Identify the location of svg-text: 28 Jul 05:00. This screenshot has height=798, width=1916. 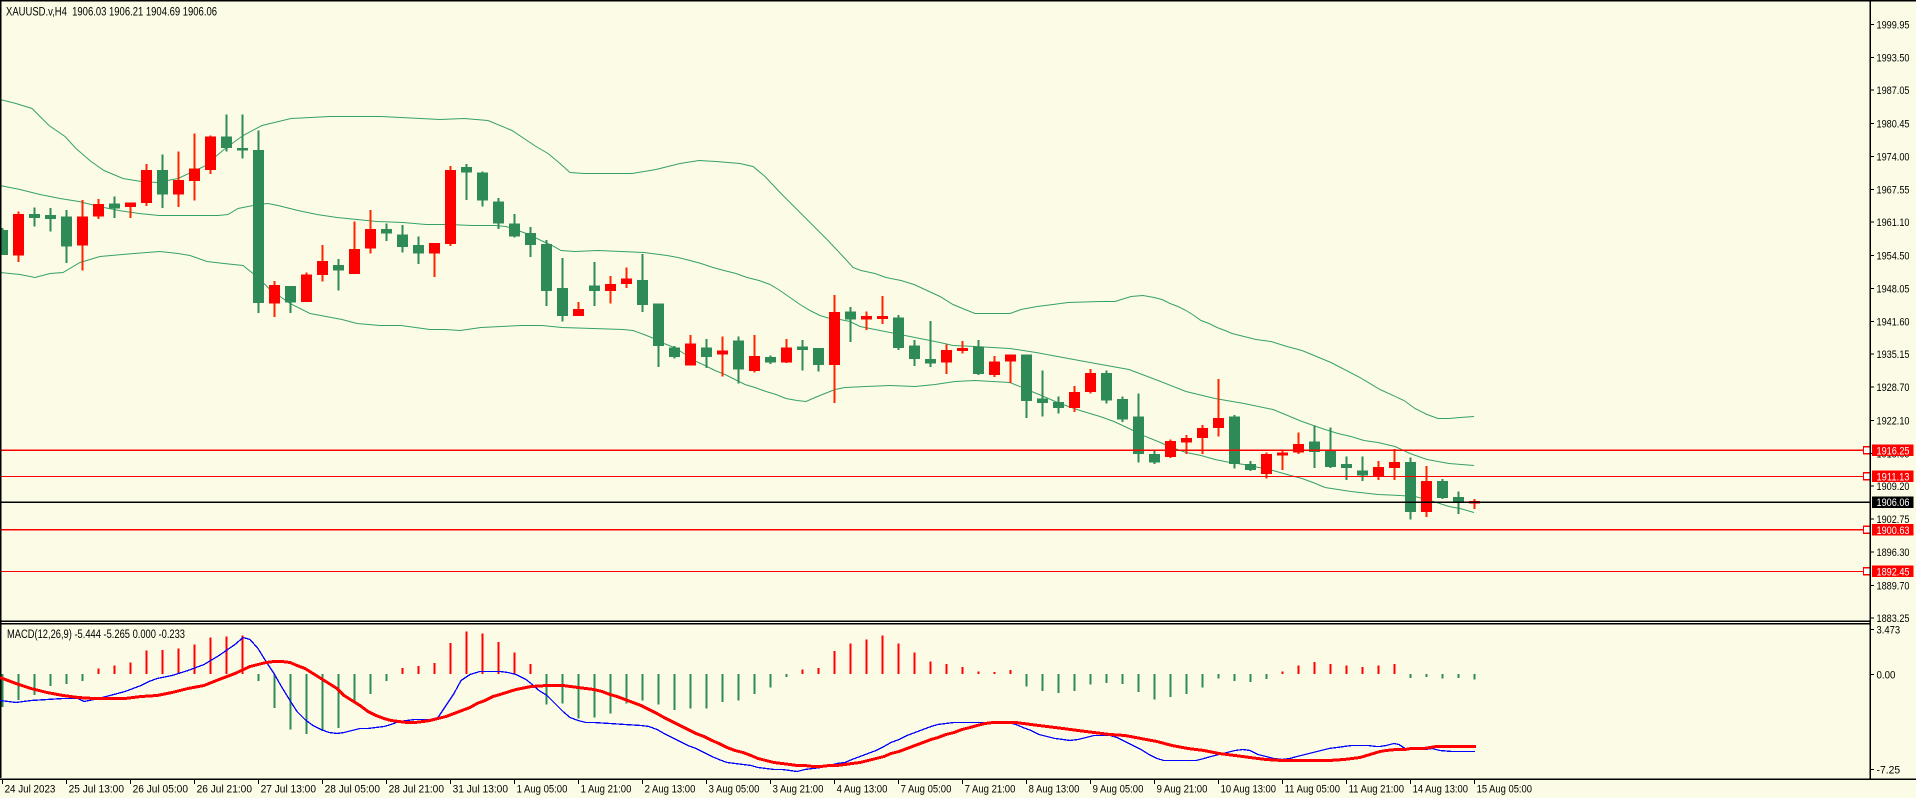
(352, 790).